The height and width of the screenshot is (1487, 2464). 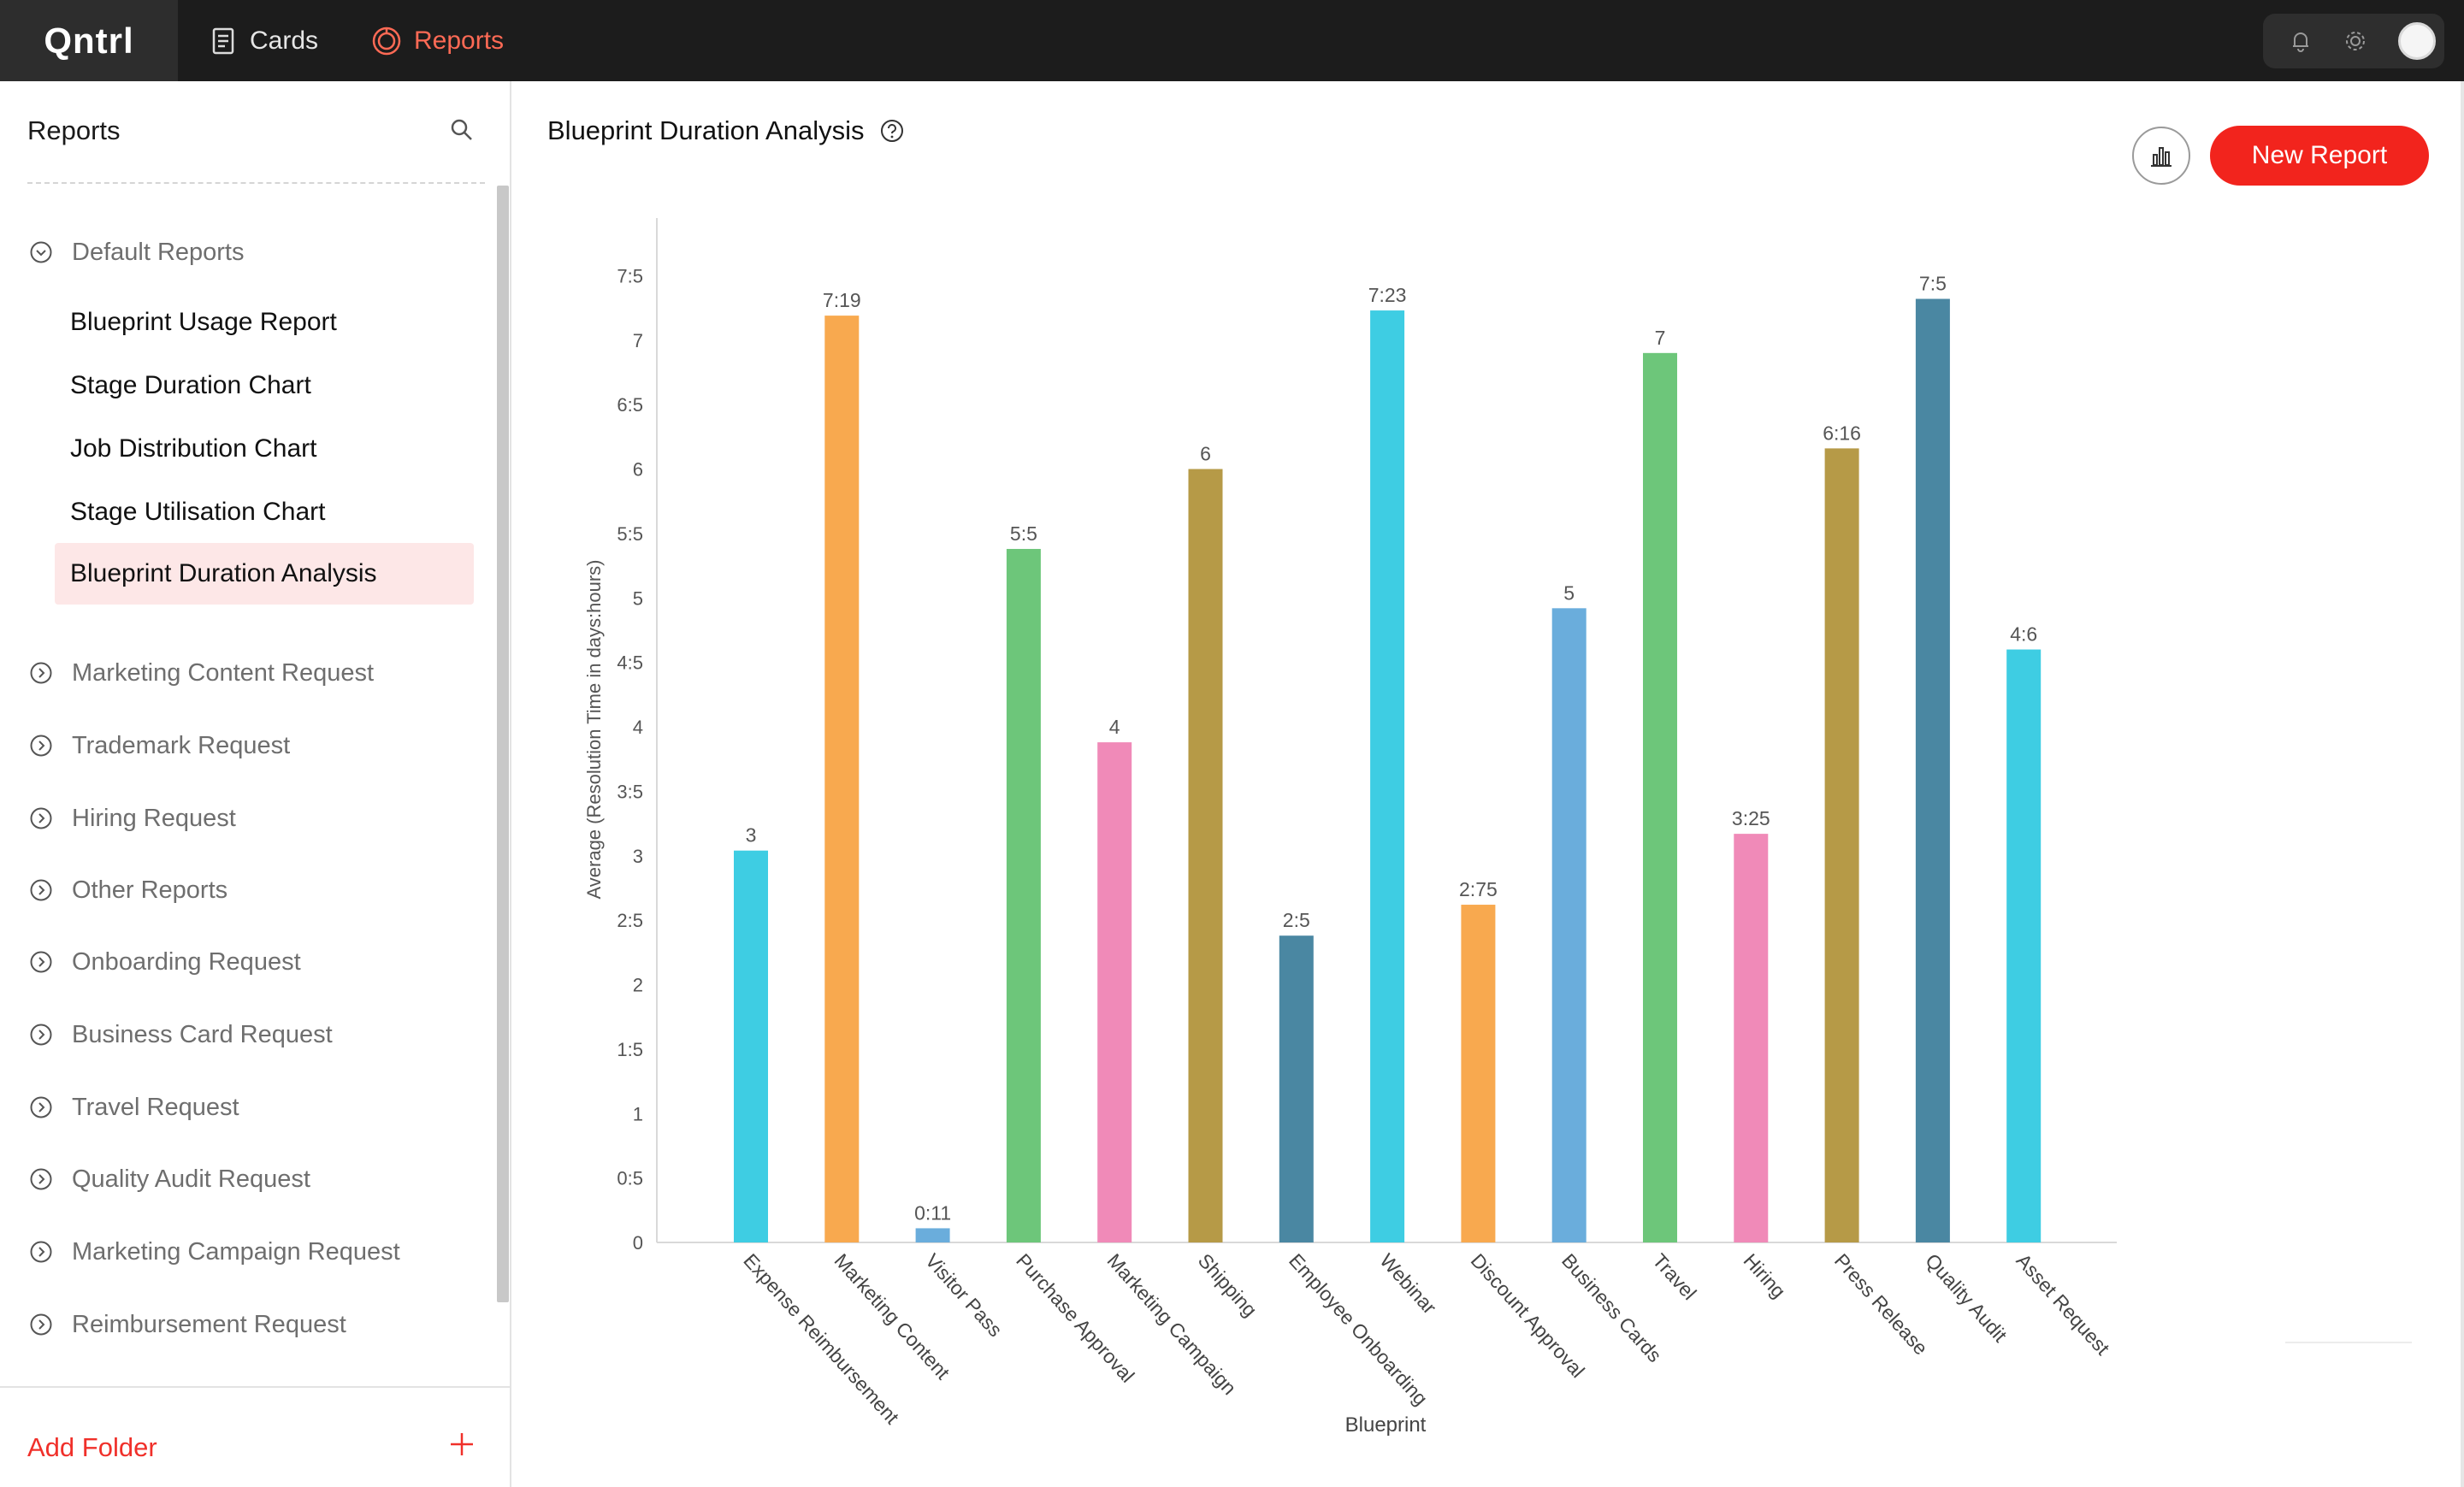 I want to click on chart-type-button, so click(x=2161, y=156).